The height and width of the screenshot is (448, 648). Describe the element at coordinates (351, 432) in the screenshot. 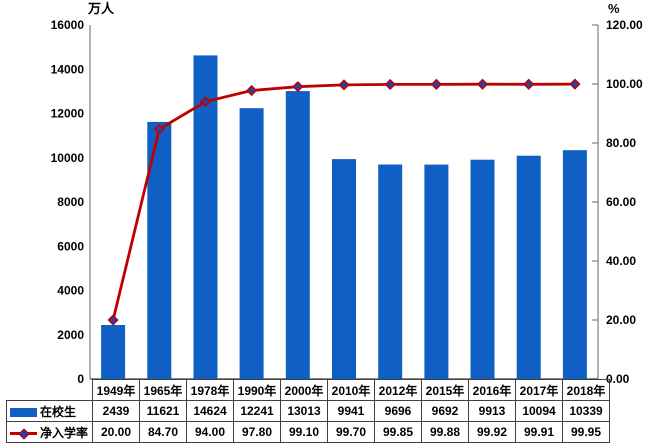

I see `value-cell: 99.70` at that location.